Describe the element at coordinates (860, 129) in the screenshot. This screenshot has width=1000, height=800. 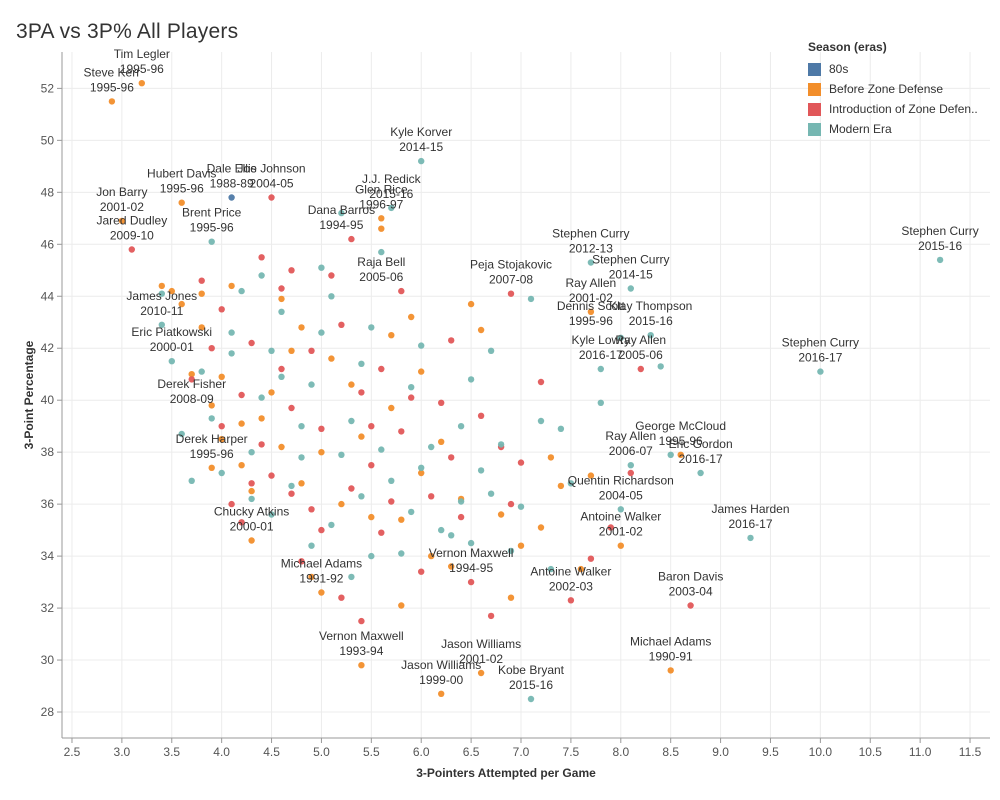
I see `legend-label: Modern Era` at that location.